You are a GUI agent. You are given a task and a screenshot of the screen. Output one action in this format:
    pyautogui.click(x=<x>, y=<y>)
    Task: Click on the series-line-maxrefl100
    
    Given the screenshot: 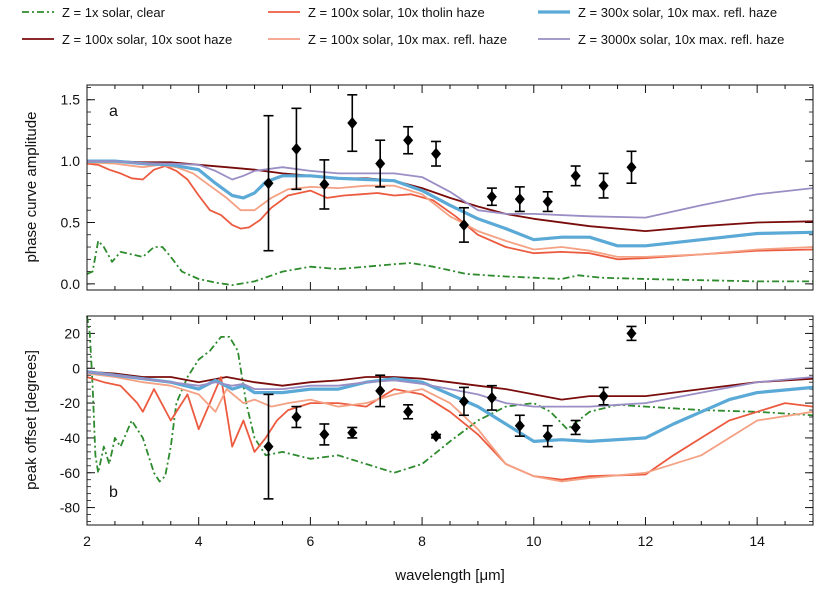 What is the action you would take?
    pyautogui.click(x=450, y=209)
    